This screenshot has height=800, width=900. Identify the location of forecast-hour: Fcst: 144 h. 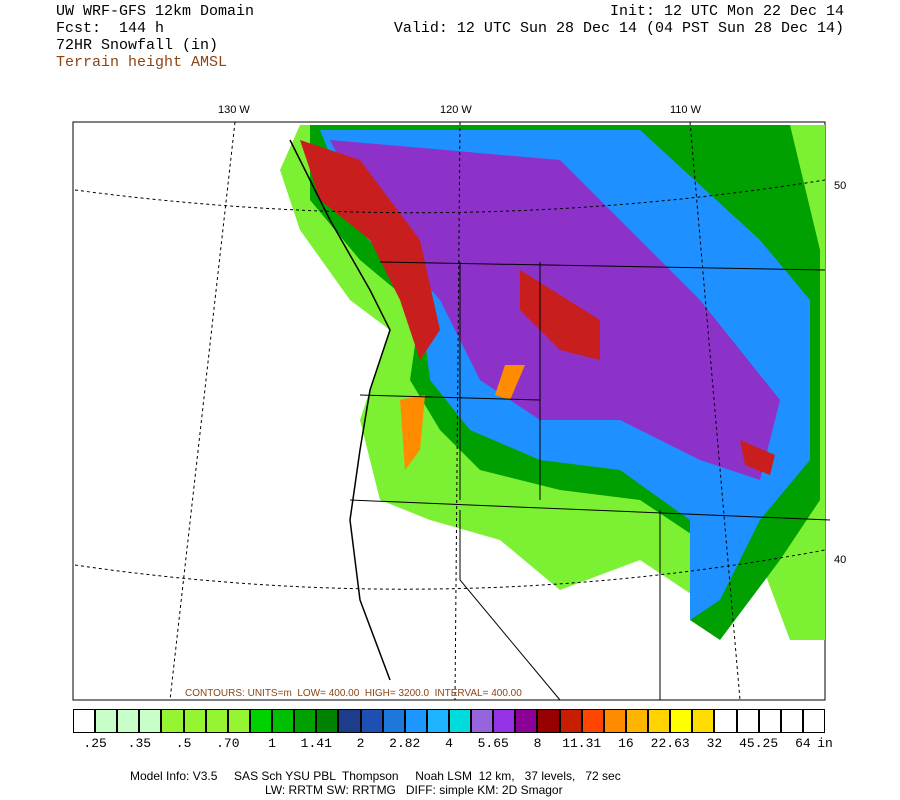
(110, 28).